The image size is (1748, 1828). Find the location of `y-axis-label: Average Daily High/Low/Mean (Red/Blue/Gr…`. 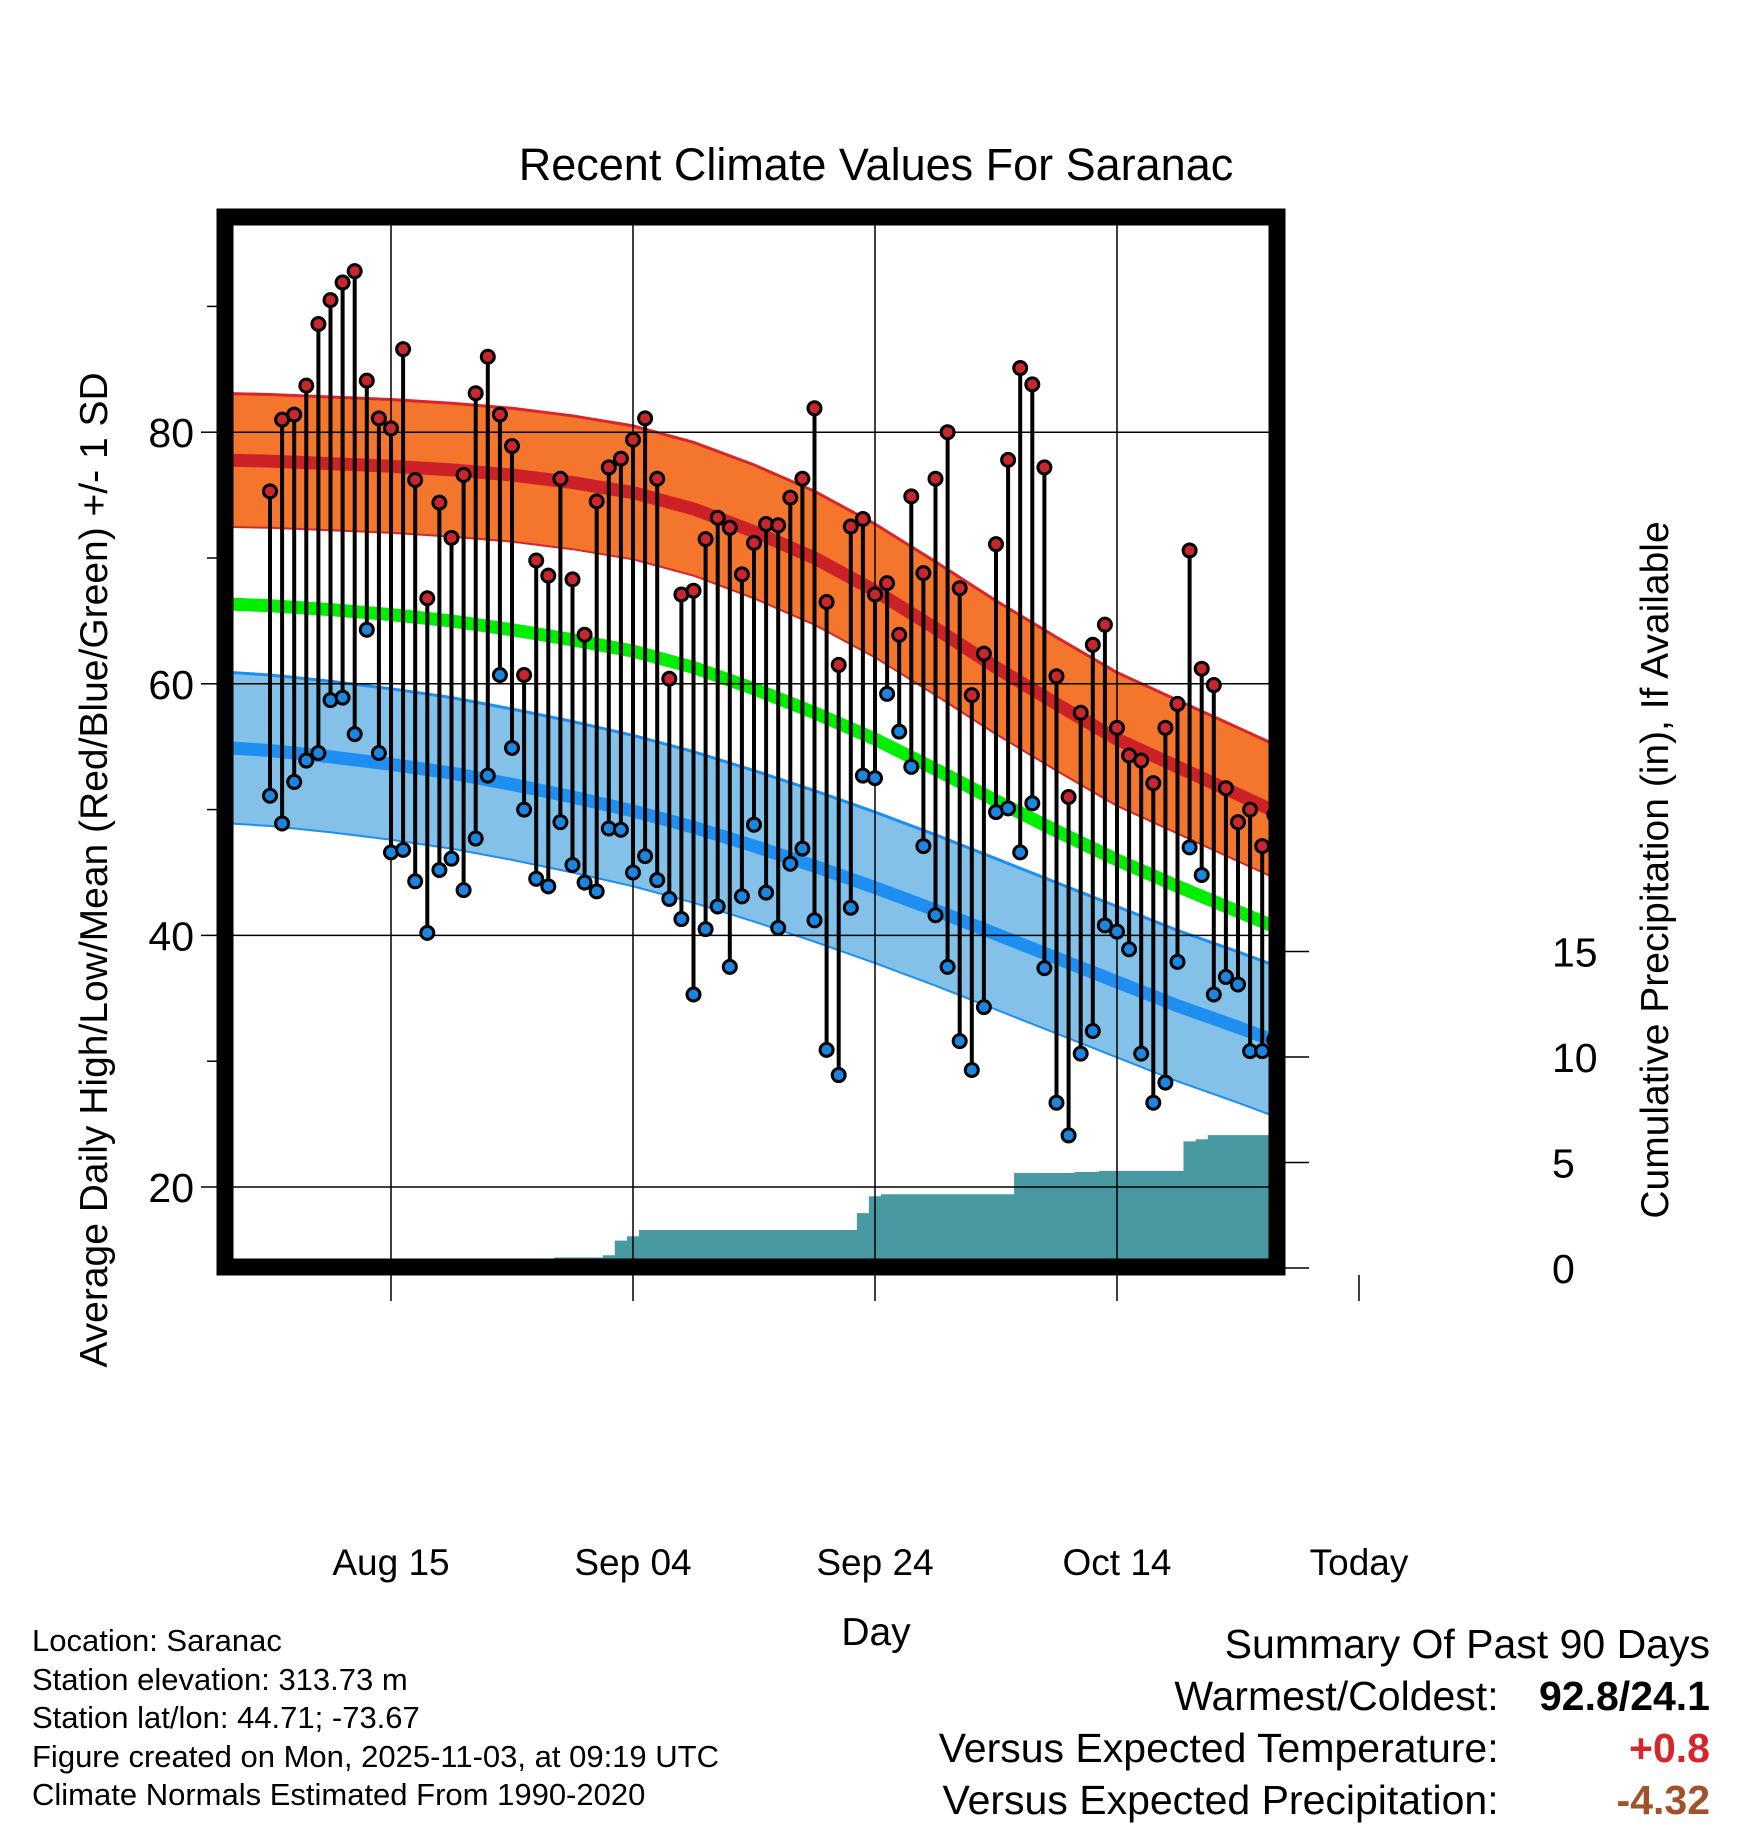

y-axis-label: Average Daily High/Low/Mean (Red/Blue/Gr… is located at coordinates (94, 869).